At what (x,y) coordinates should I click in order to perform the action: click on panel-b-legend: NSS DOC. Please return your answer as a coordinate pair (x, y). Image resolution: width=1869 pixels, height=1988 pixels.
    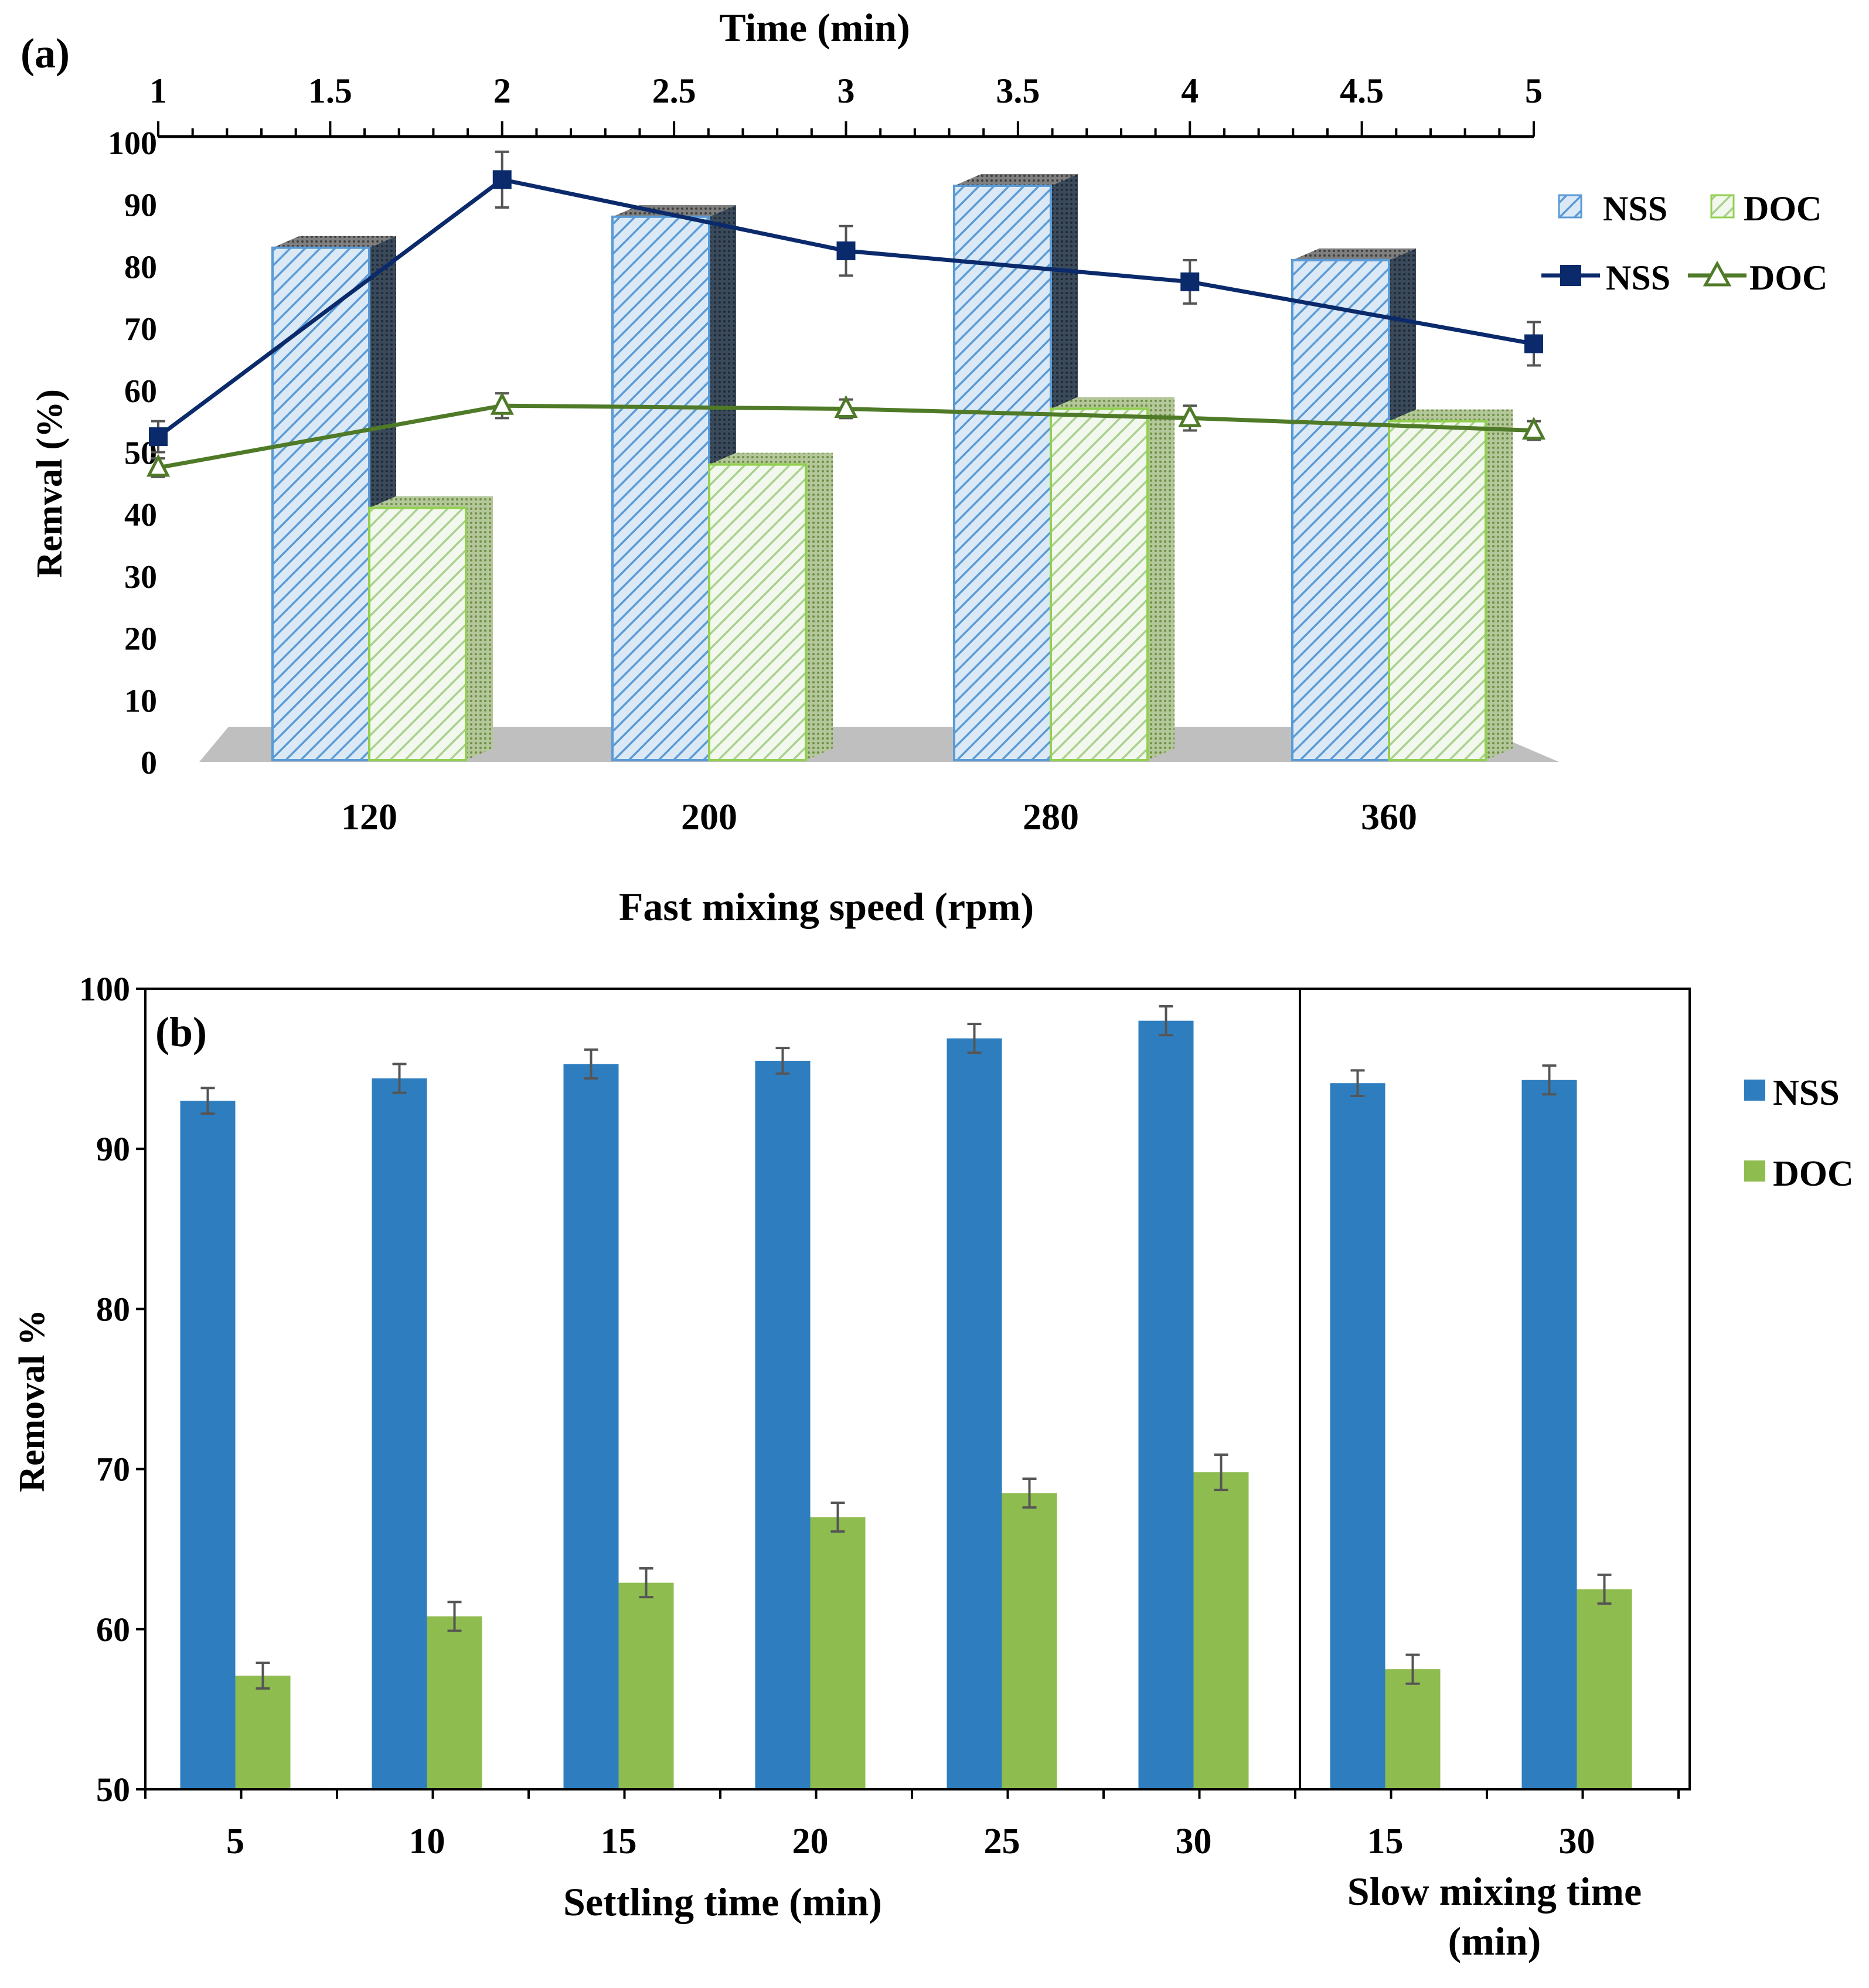
    Looking at the image, I should click on (1799, 1134).